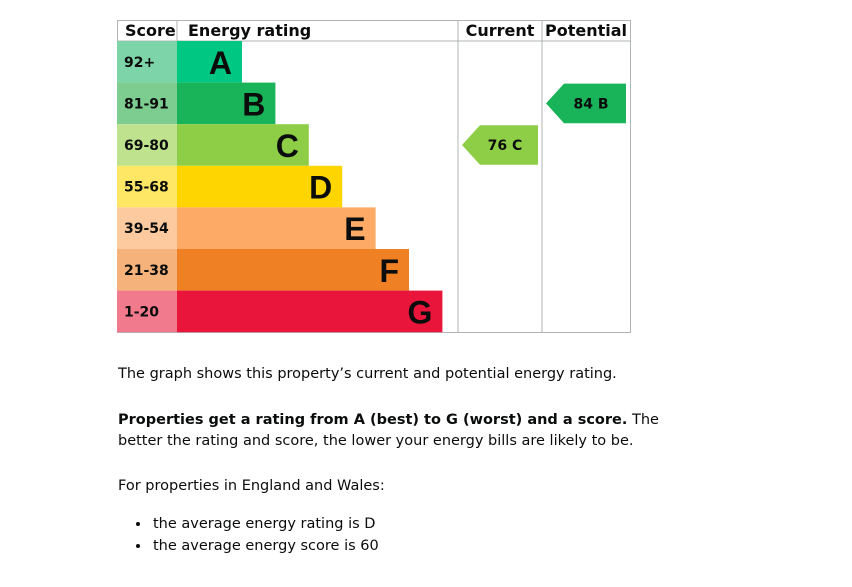 The image size is (852, 587). I want to click on score-range-f: 21-38, so click(146, 271).